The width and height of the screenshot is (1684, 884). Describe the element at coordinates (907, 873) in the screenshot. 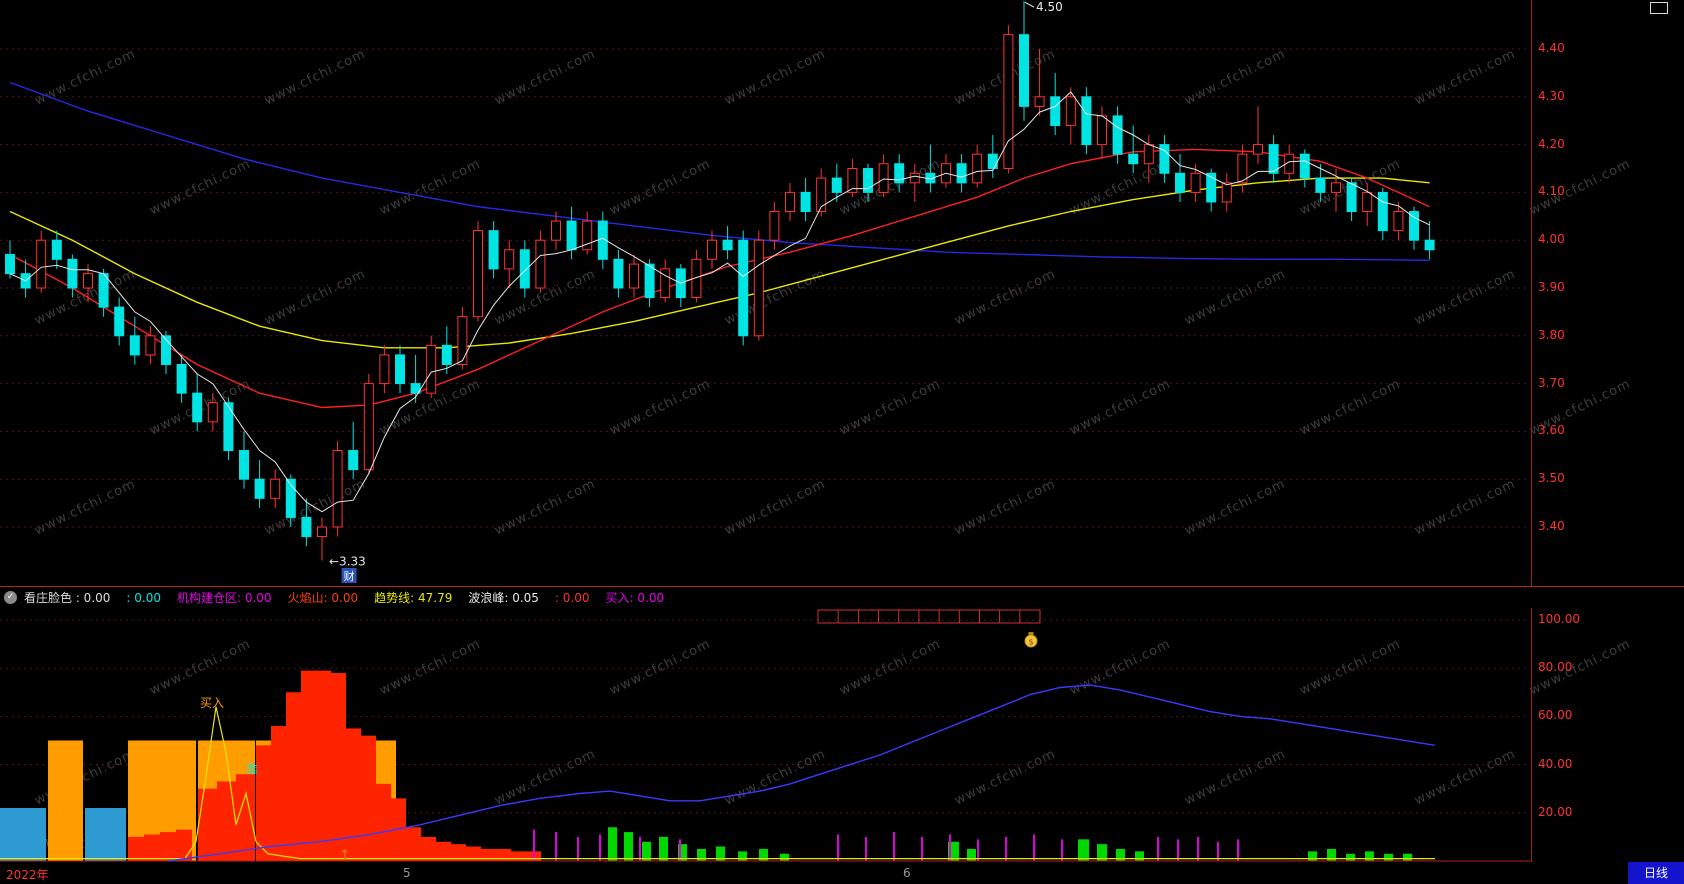

I see `time-axis-tick: 6` at that location.